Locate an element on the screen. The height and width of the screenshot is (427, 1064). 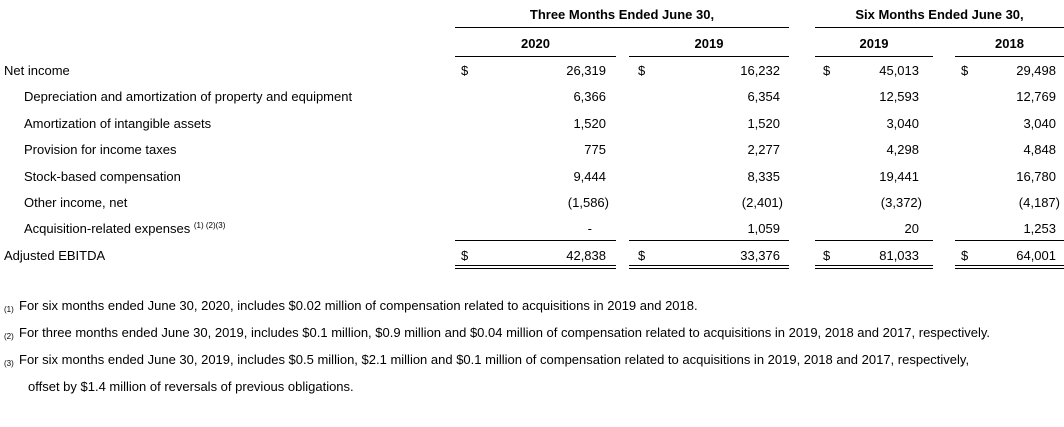
cell-value: 29,498 is located at coordinates (1036, 70).